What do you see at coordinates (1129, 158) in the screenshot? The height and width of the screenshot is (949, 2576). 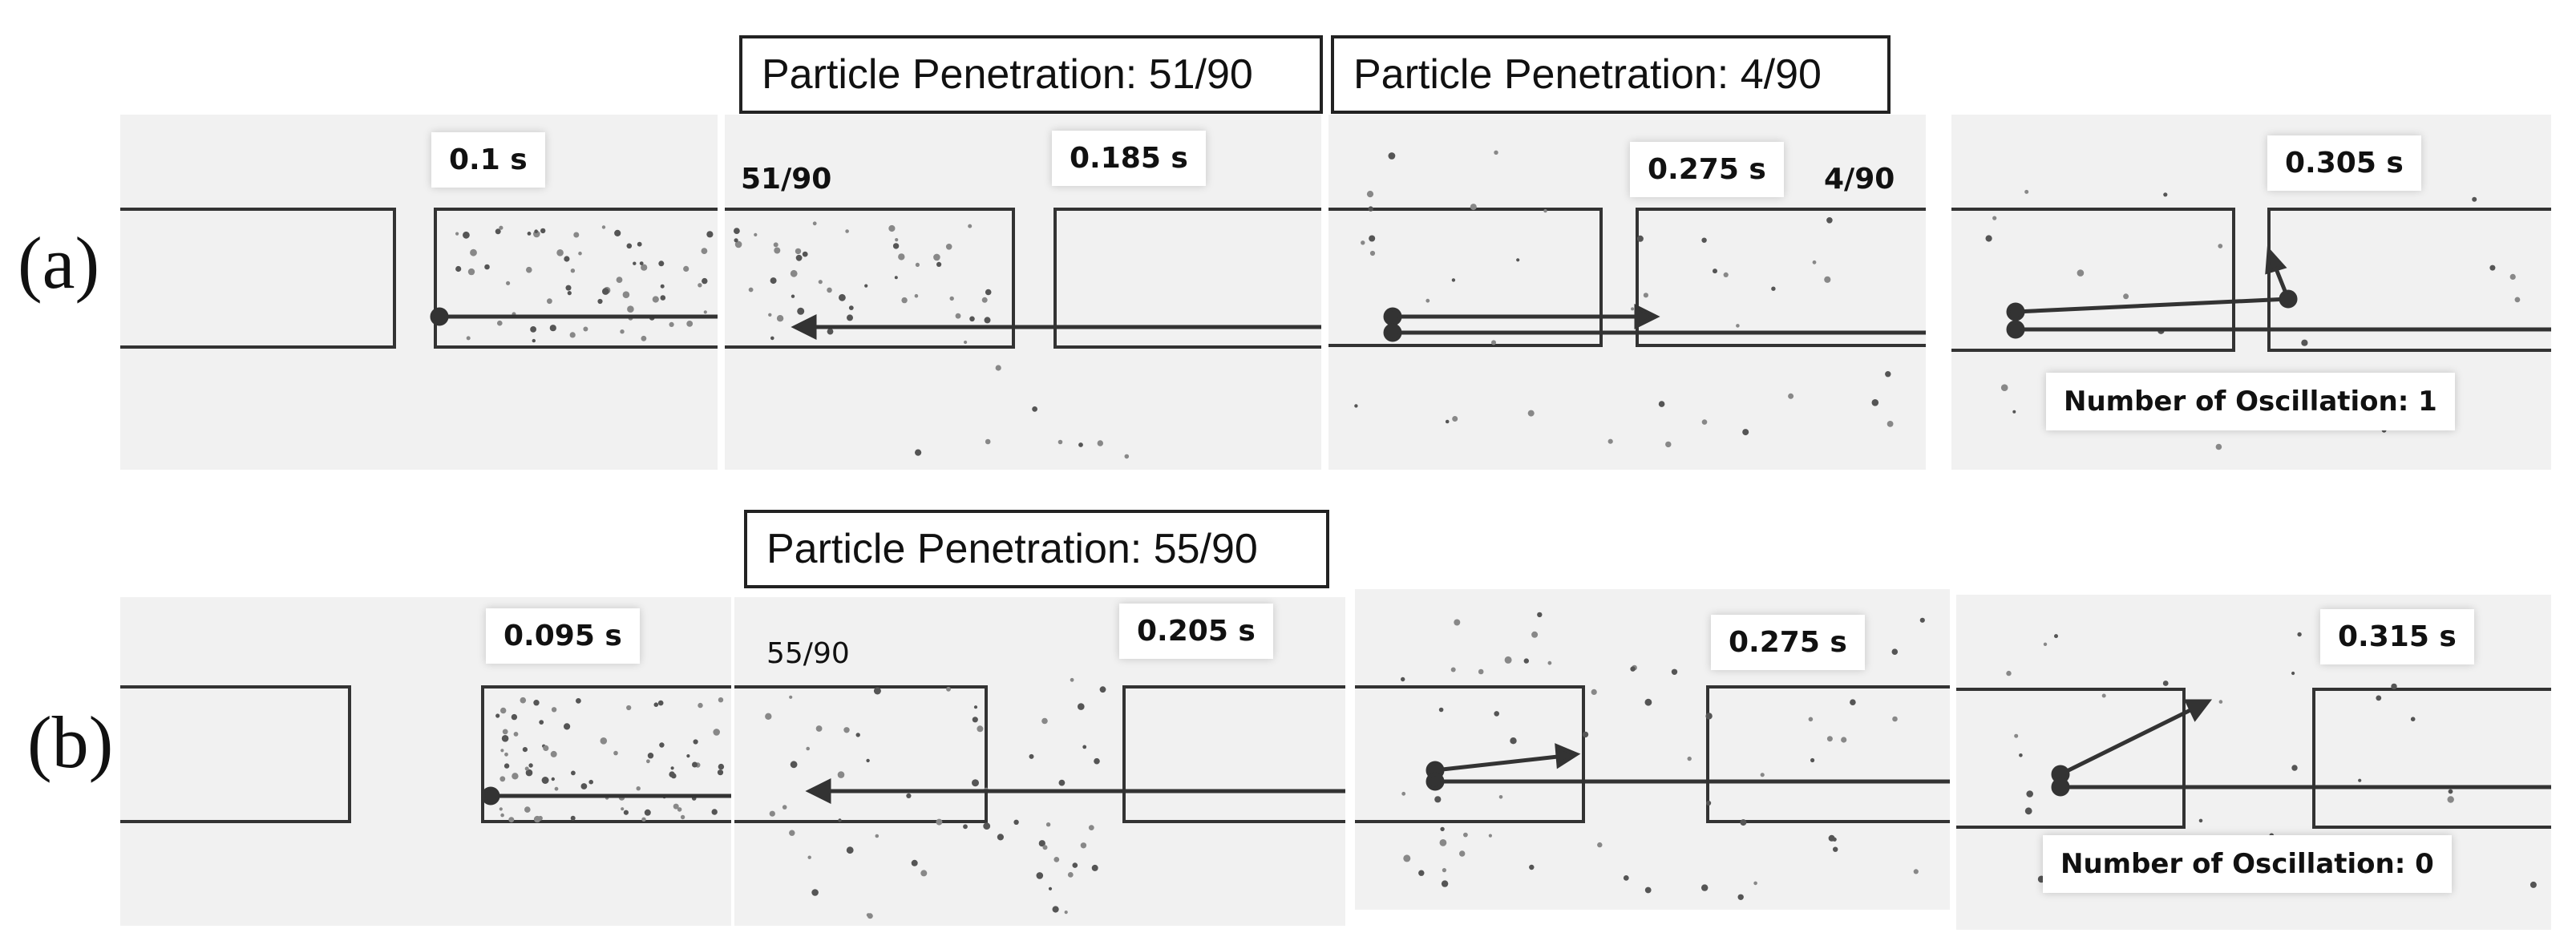 I see `time-label-a2: 0.185 s` at bounding box center [1129, 158].